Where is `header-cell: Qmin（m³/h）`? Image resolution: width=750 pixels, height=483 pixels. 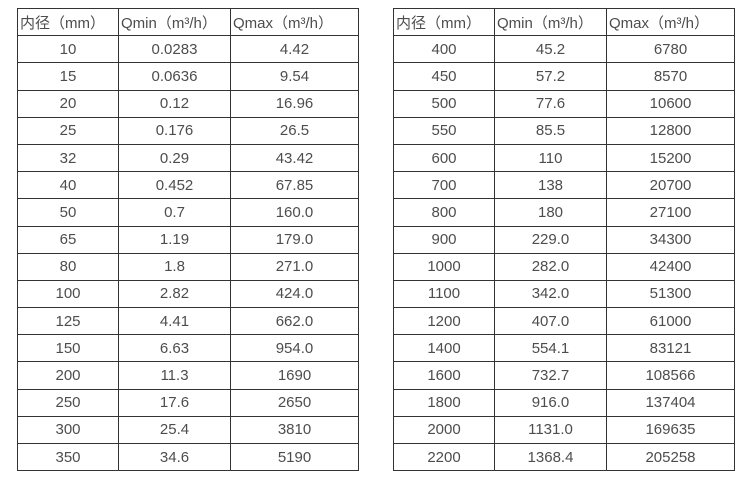
header-cell: Qmin（m³/h） is located at coordinates (174, 22).